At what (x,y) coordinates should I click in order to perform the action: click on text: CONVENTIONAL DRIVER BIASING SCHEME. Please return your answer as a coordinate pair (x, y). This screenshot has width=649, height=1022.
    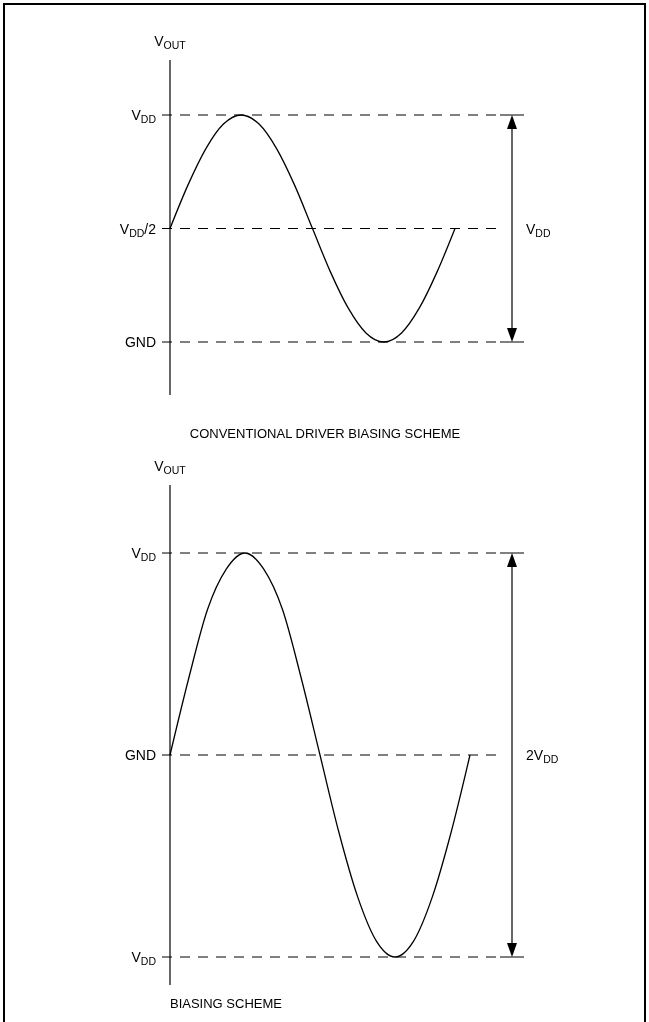
    Looking at the image, I should click on (325, 433).